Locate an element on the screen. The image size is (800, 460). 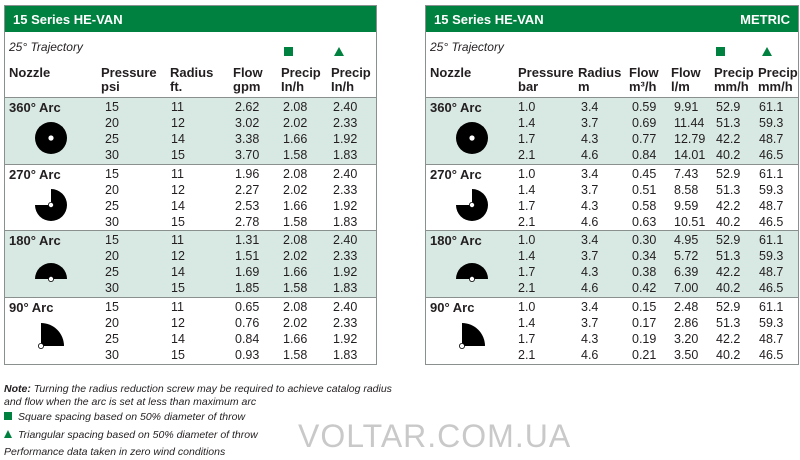
table-cell: 0.34 is located at coordinates (644, 256).